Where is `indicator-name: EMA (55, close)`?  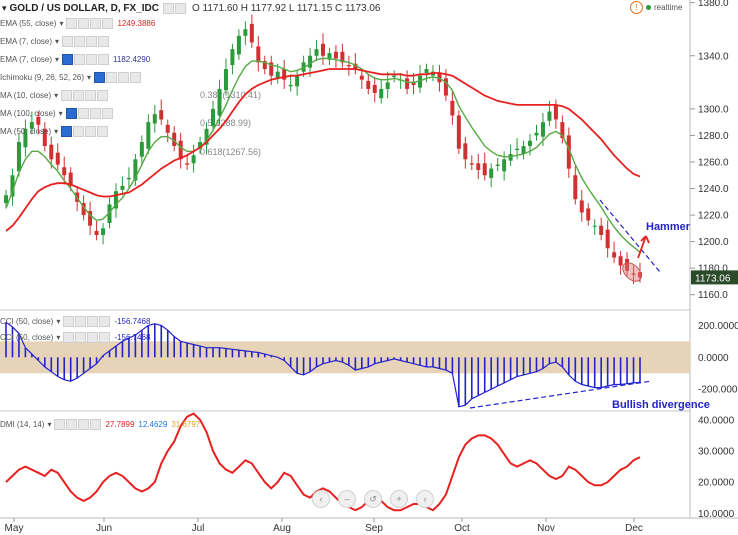 indicator-name: EMA (55, close) is located at coordinates (28, 23).